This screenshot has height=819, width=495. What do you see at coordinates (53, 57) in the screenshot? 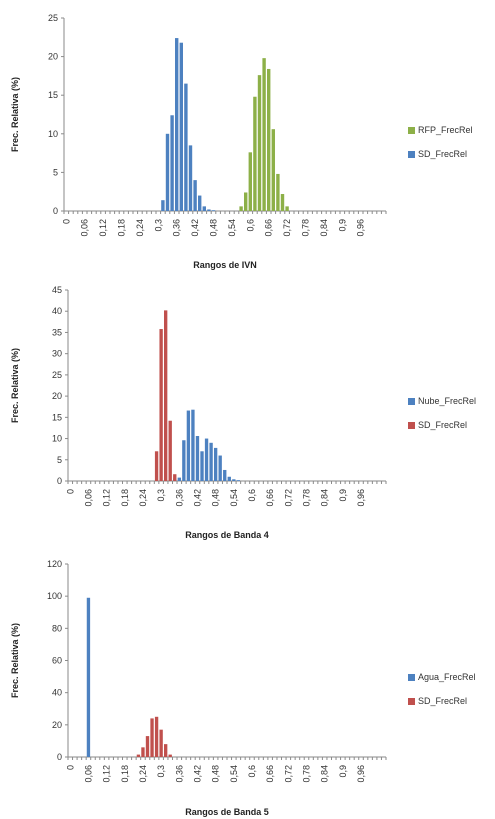
I see `y-tick-label: 20` at bounding box center [53, 57].